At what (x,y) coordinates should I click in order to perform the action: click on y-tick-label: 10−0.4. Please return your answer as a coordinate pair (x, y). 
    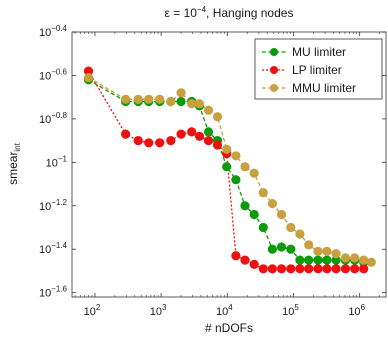
    Looking at the image, I should click on (53, 31).